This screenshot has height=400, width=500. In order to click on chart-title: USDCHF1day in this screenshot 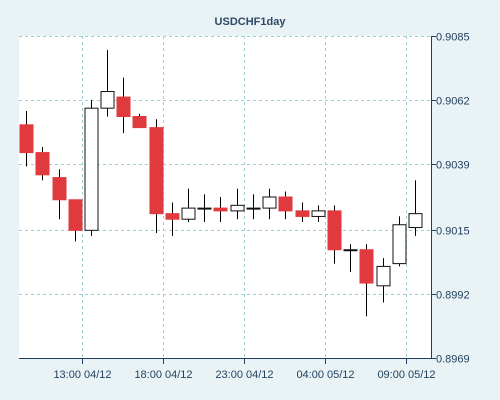, I will do `click(251, 22)`.